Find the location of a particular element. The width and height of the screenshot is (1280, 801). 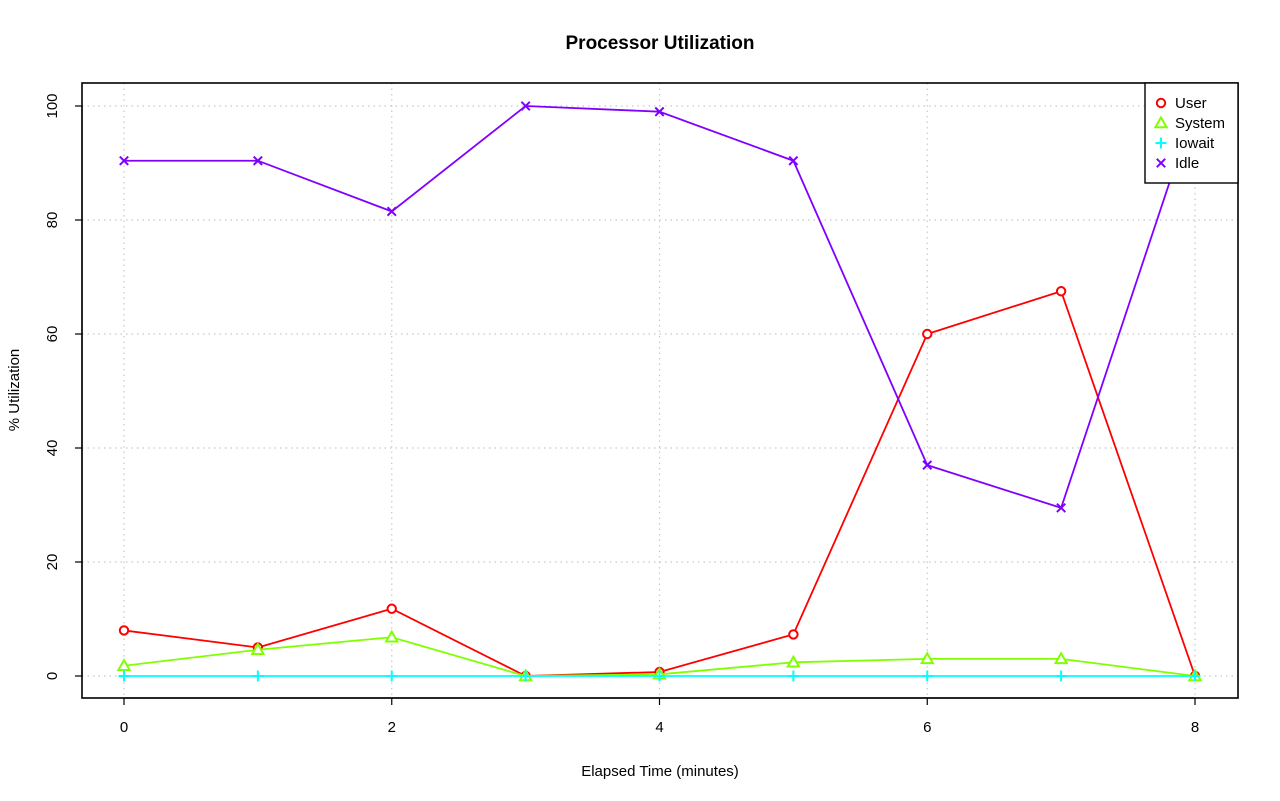

y-tick-label: 100 is located at coordinates (52, 105).